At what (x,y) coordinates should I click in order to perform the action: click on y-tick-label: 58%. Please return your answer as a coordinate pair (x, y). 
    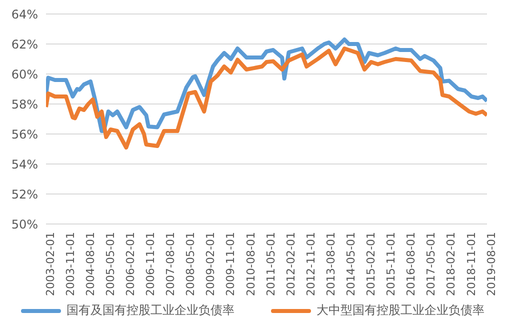
    Looking at the image, I should click on (24, 104).